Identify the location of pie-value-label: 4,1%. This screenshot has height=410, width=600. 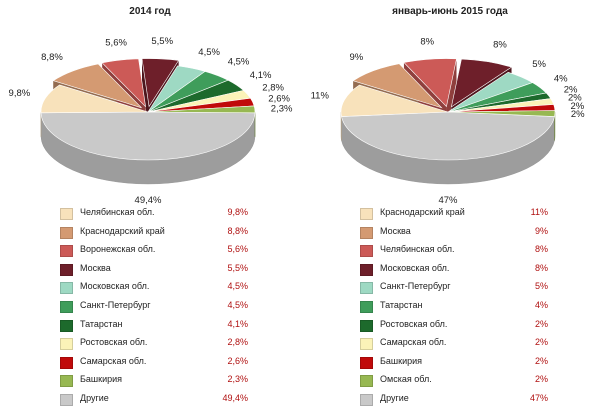
(261, 75).